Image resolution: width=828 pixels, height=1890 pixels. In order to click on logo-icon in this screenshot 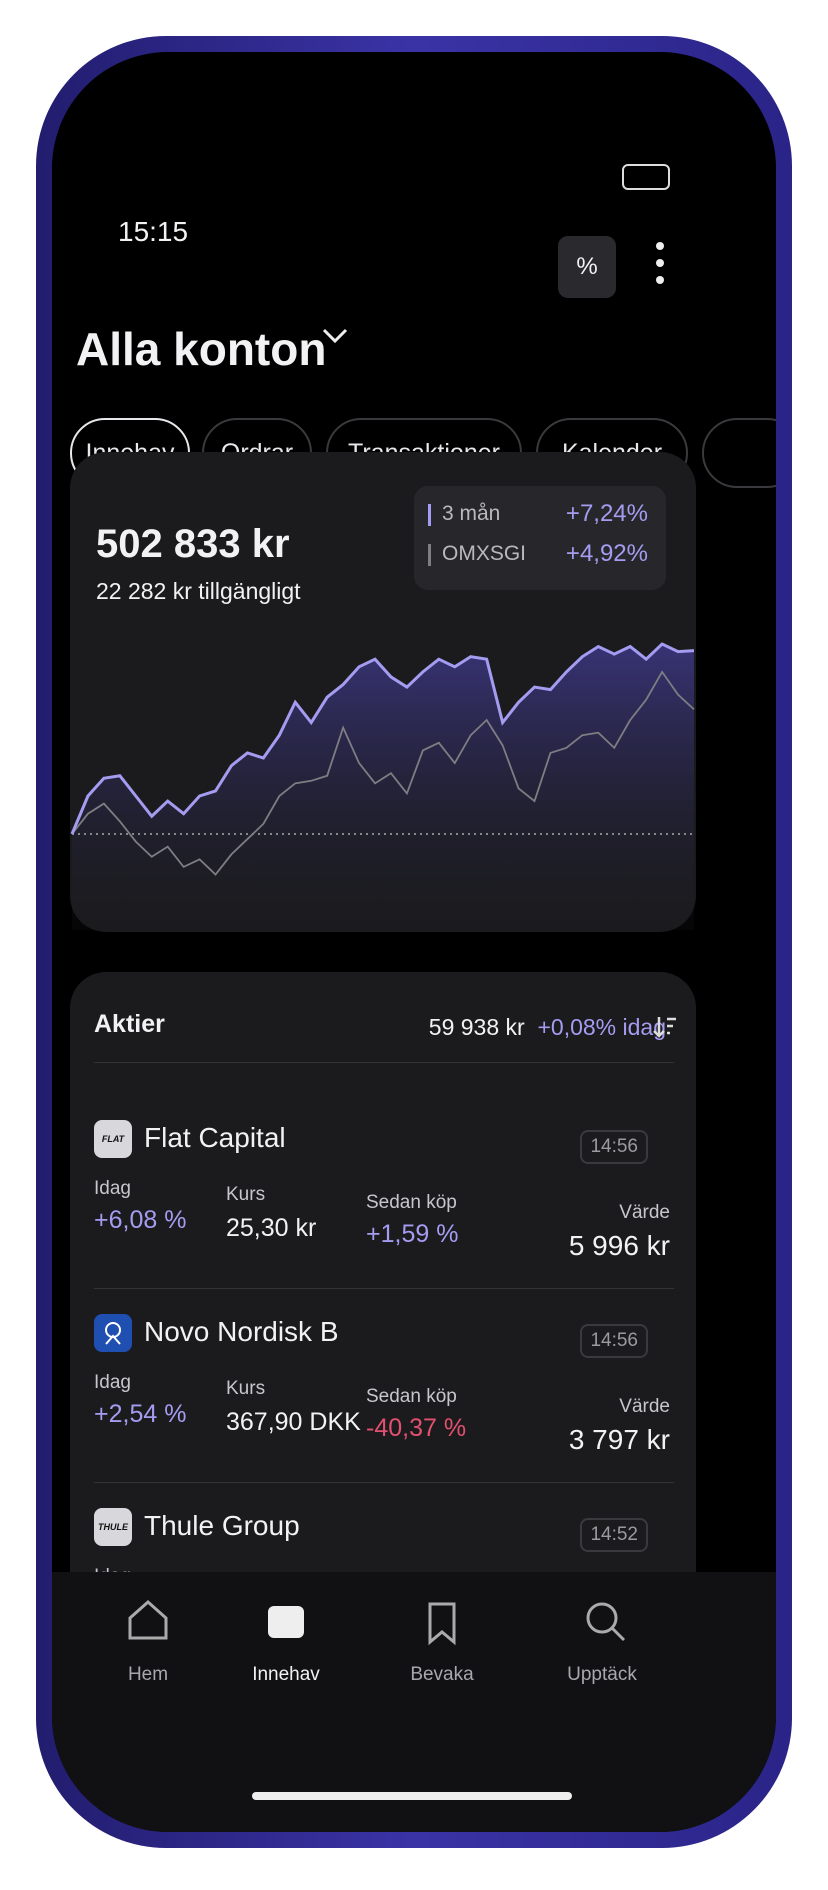, I will do `click(113, 1333)`.